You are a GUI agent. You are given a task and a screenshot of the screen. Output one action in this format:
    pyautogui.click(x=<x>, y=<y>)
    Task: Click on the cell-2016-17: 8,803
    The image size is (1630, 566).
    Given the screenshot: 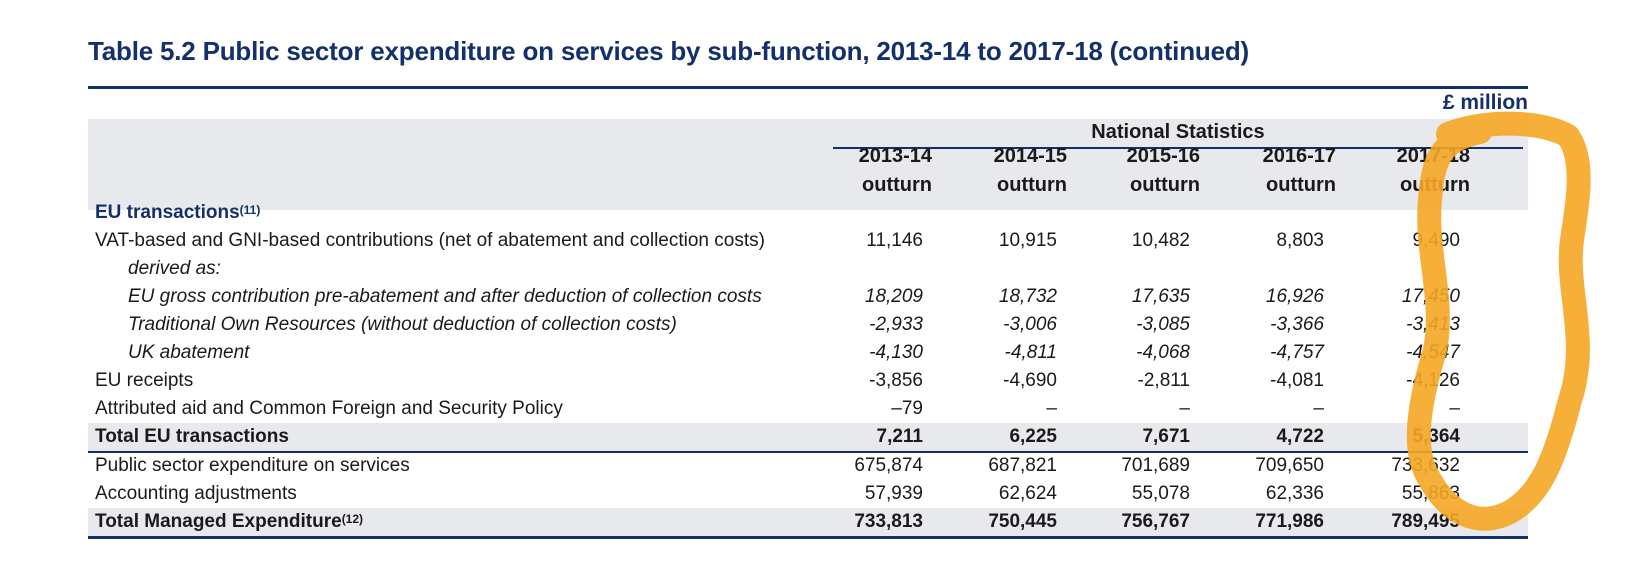 What is the action you would take?
    pyautogui.click(x=1300, y=240)
    